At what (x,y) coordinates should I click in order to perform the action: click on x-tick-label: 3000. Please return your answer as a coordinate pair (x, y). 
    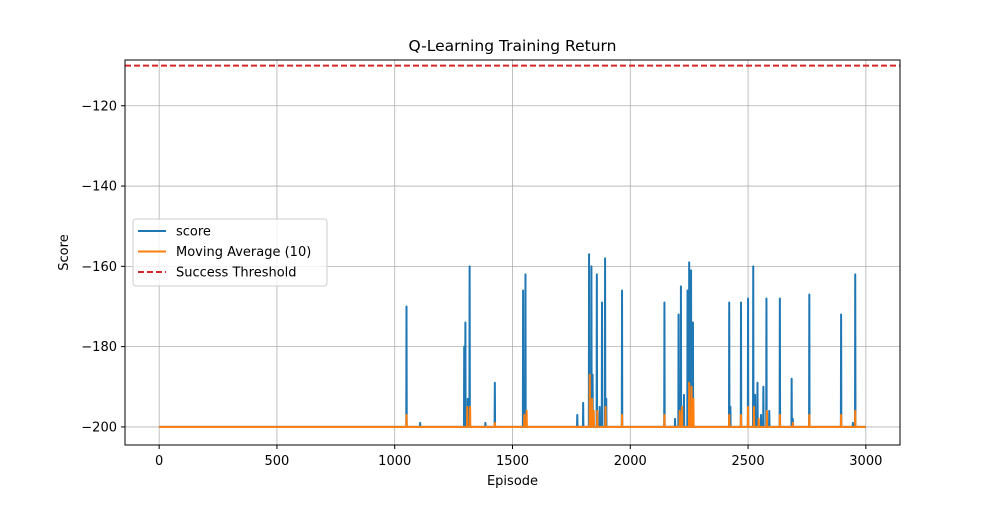
    Looking at the image, I should click on (865, 461).